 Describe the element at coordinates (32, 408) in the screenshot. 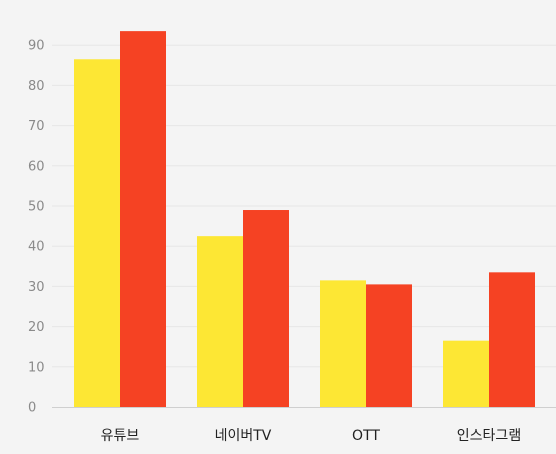

I see `y-tick-label: 0` at that location.